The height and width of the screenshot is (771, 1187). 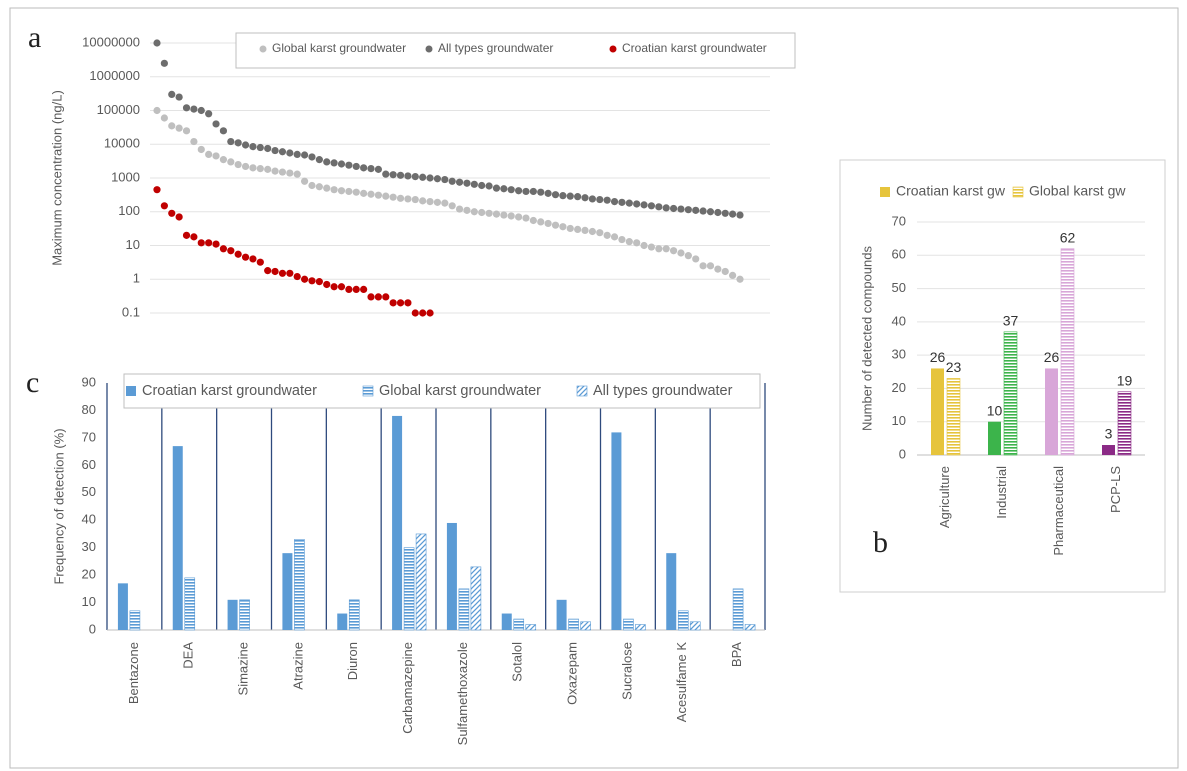 What do you see at coordinates (899, 254) in the screenshot?
I see `y-tick-label: 60` at bounding box center [899, 254].